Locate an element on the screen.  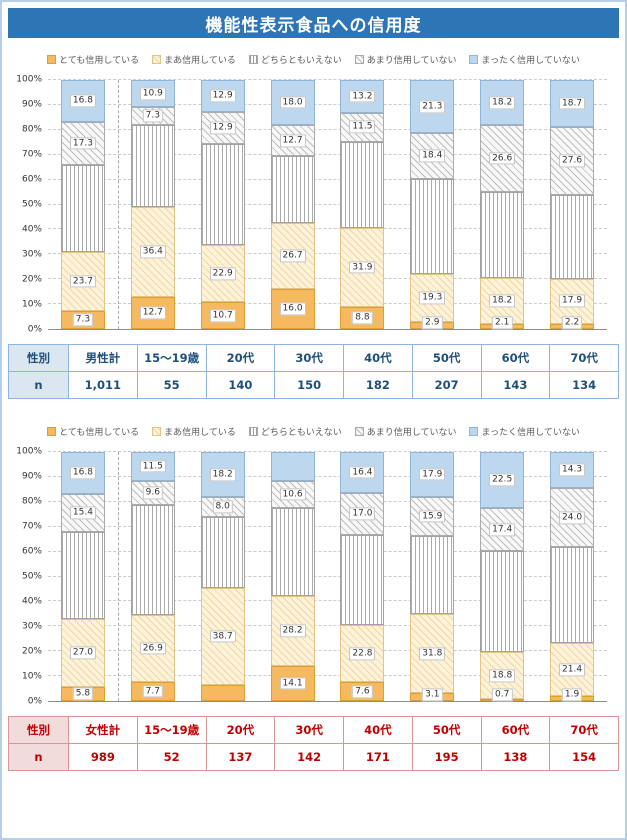
data-label: 12.9 is located at coordinates (222, 96).